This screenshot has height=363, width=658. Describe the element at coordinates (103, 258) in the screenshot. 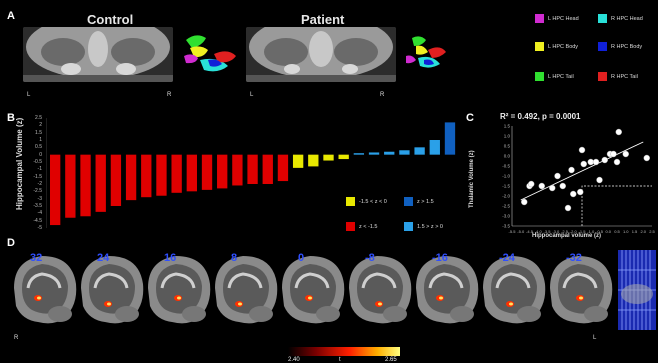

I see `slice-coordinate-label: 24` at that location.